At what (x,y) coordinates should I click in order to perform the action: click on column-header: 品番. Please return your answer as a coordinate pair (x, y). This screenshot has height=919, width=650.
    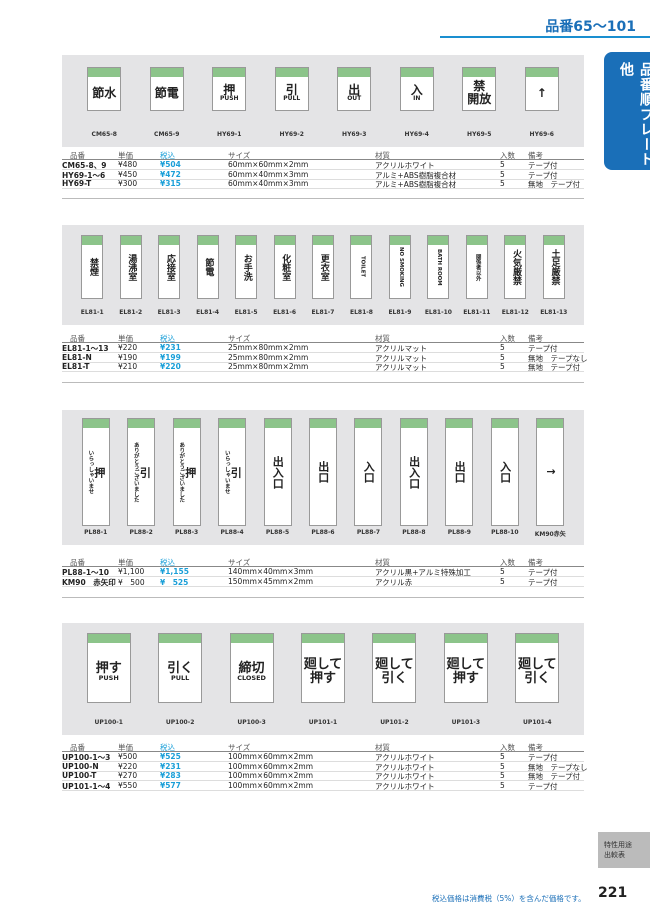
    Looking at the image, I should click on (77, 747).